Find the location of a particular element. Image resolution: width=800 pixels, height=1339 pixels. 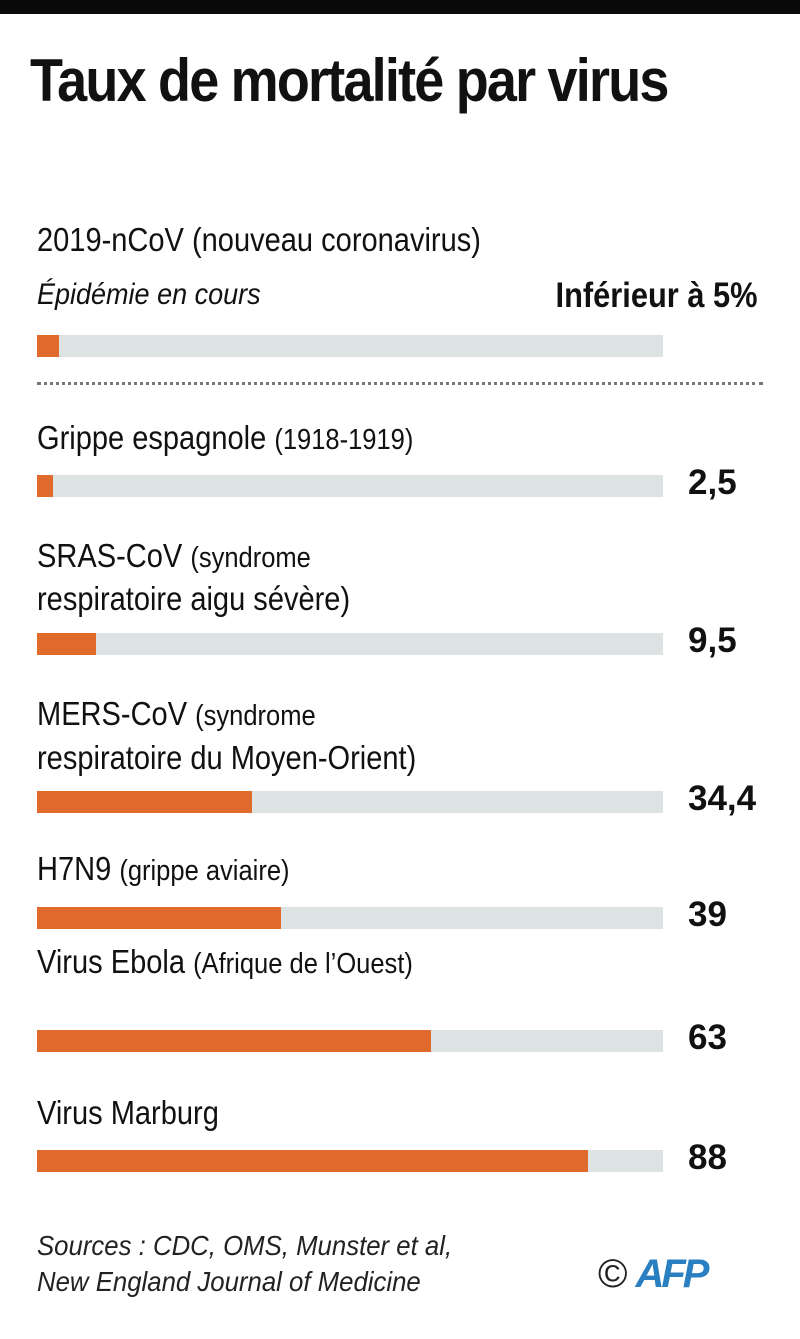

highlight-name: 2019-nCoV is located at coordinates (110, 239).